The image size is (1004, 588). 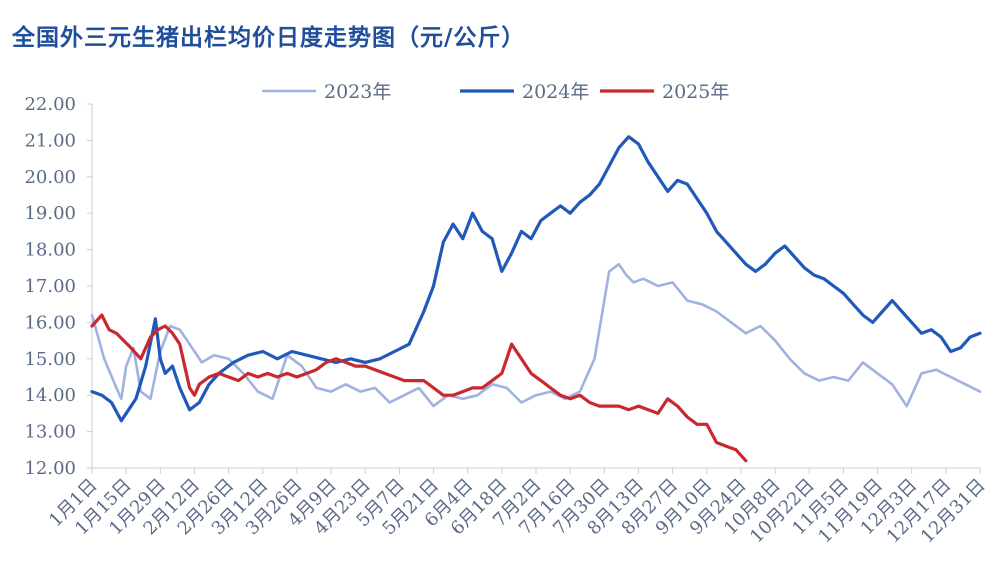 What do you see at coordinates (495, 92) in the screenshot?
I see `legend: 2023年 2024年 2025年` at bounding box center [495, 92].